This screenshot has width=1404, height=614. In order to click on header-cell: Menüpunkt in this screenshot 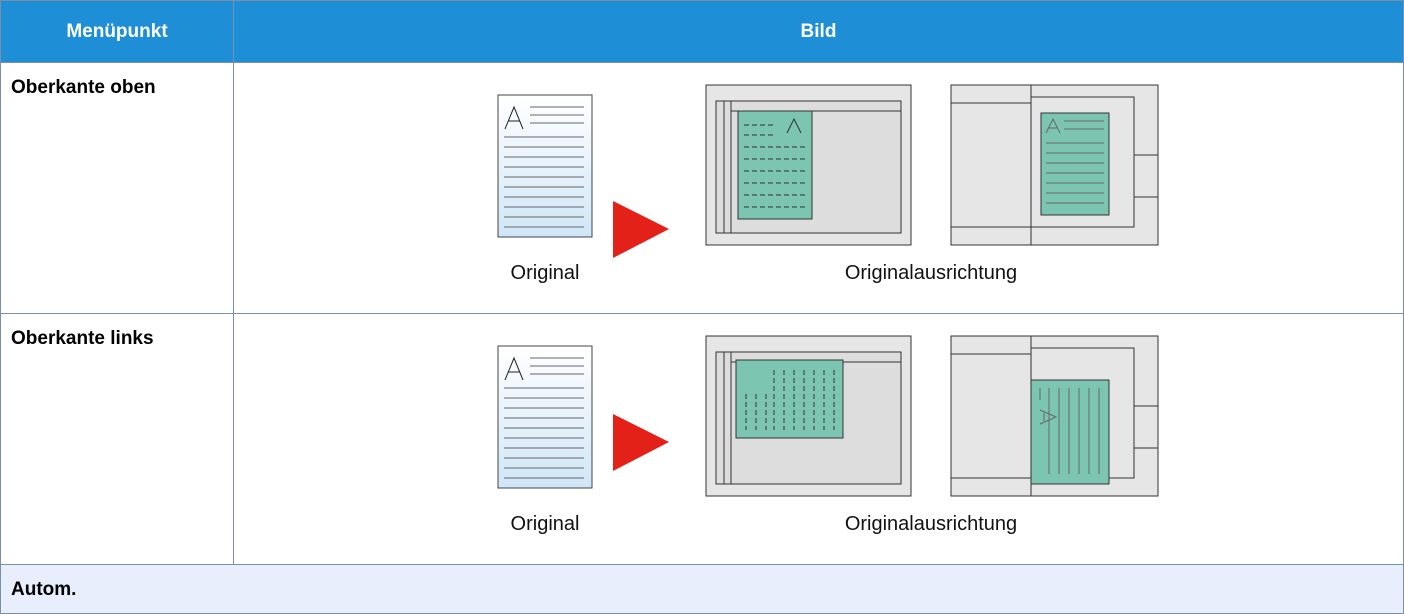, I will do `click(117, 31)`.